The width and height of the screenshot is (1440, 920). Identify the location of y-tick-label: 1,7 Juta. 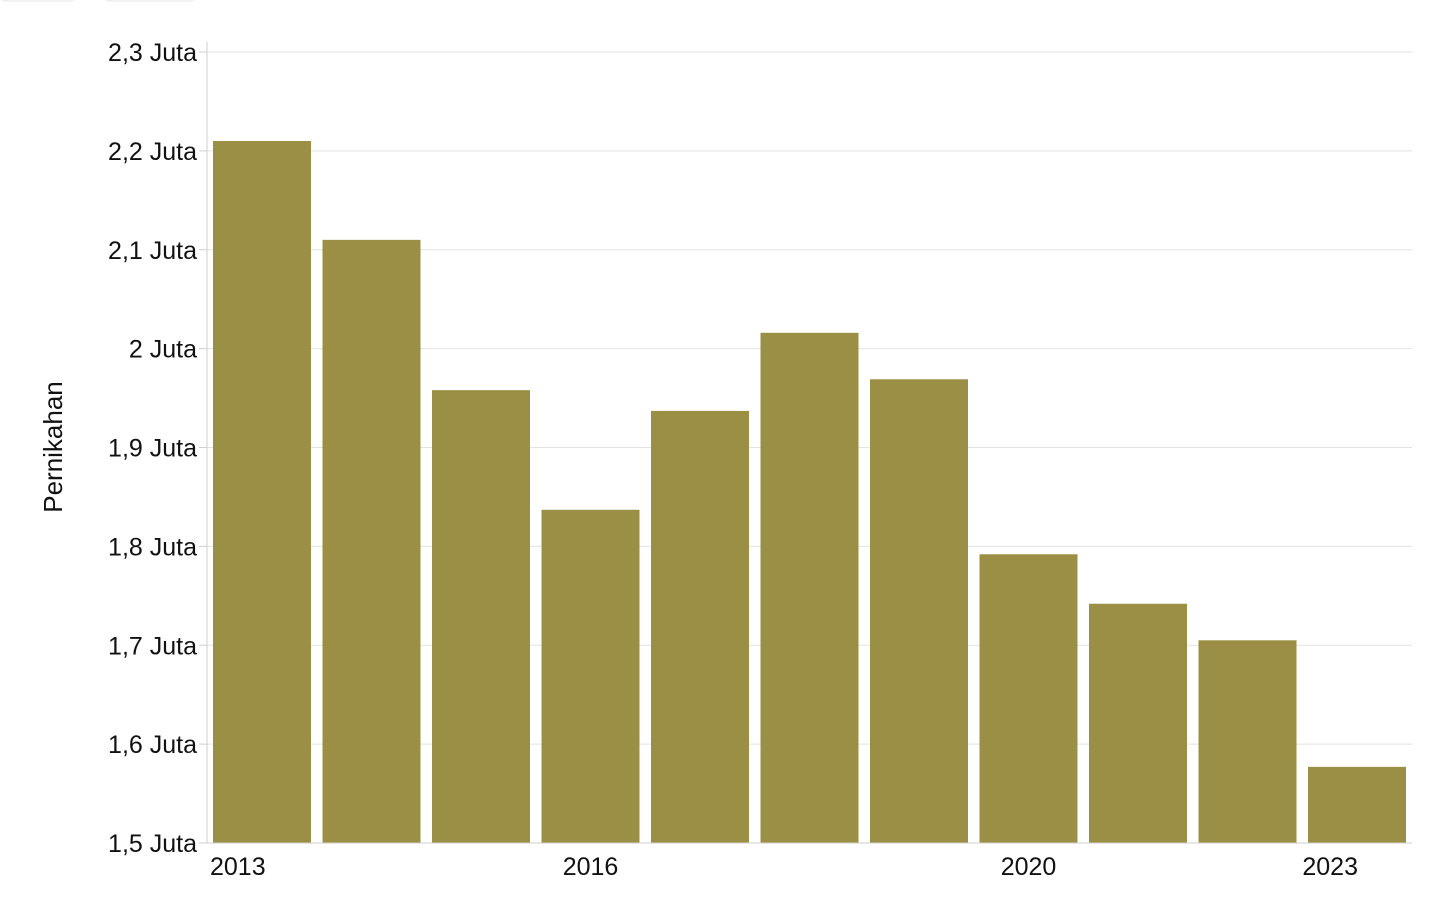
(152, 646).